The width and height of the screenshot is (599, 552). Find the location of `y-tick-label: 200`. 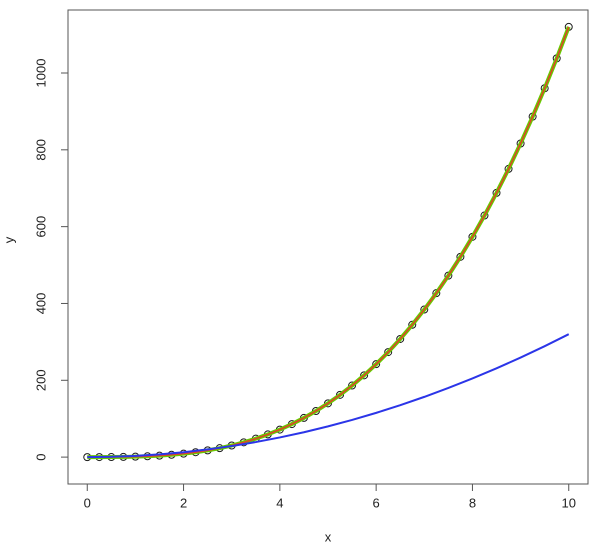

y-tick-label: 200 is located at coordinates (40, 380).